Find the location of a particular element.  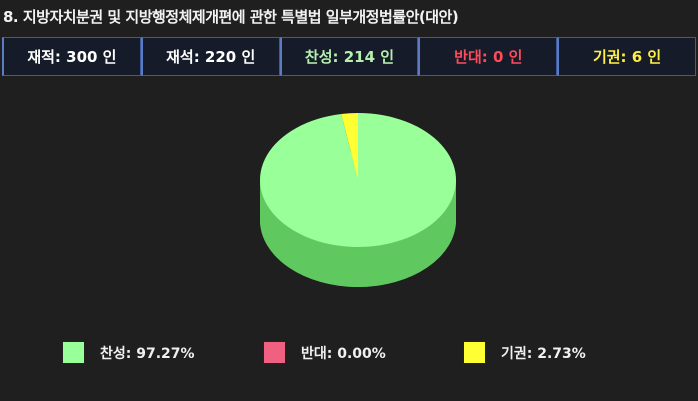

legend-label-no: 반대: 0.00% is located at coordinates (343, 353).